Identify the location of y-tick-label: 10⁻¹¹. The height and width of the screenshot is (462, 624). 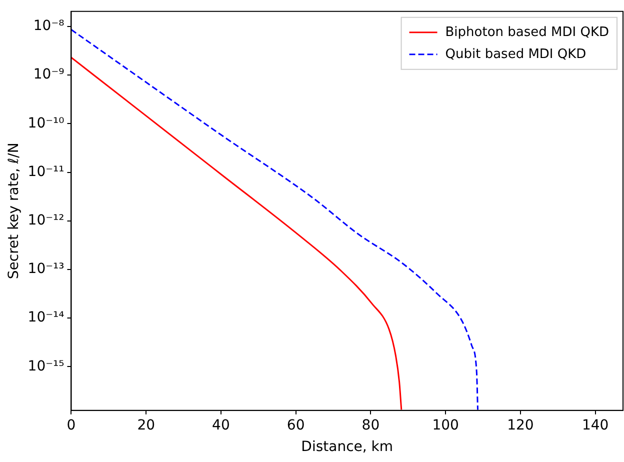
(46, 172).